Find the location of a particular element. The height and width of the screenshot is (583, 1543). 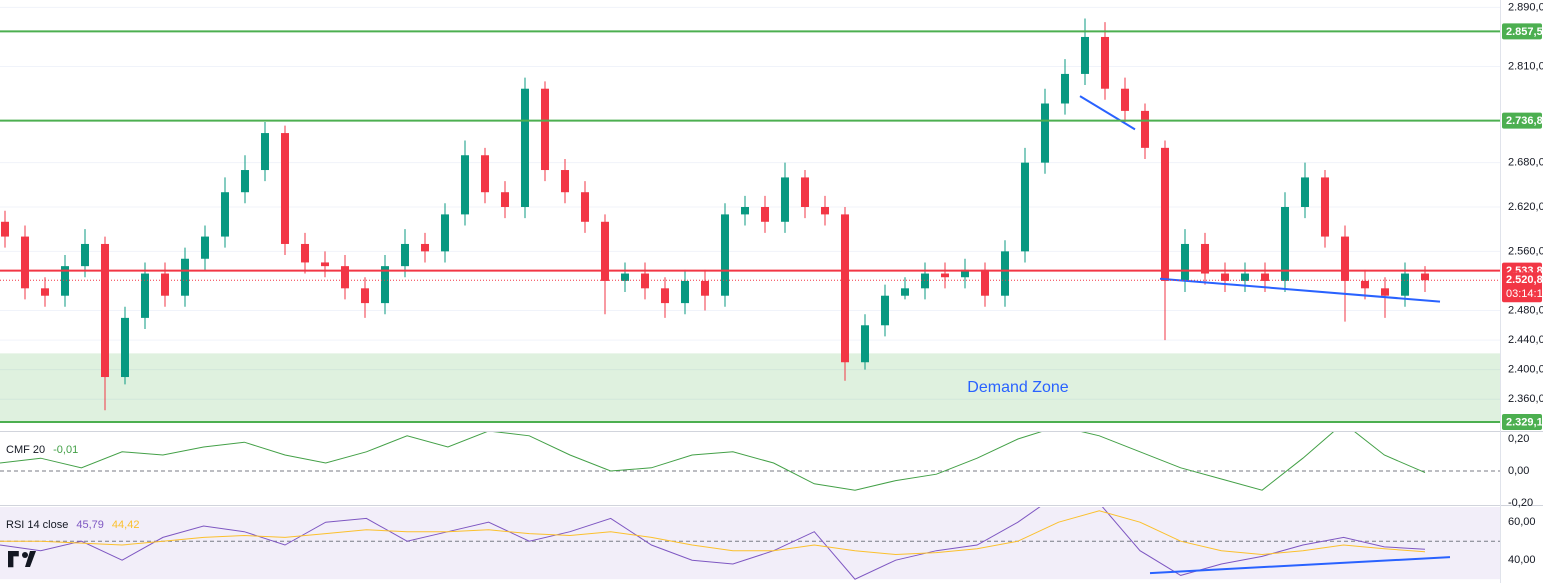

indicator-value: -0,01 is located at coordinates (65, 450).